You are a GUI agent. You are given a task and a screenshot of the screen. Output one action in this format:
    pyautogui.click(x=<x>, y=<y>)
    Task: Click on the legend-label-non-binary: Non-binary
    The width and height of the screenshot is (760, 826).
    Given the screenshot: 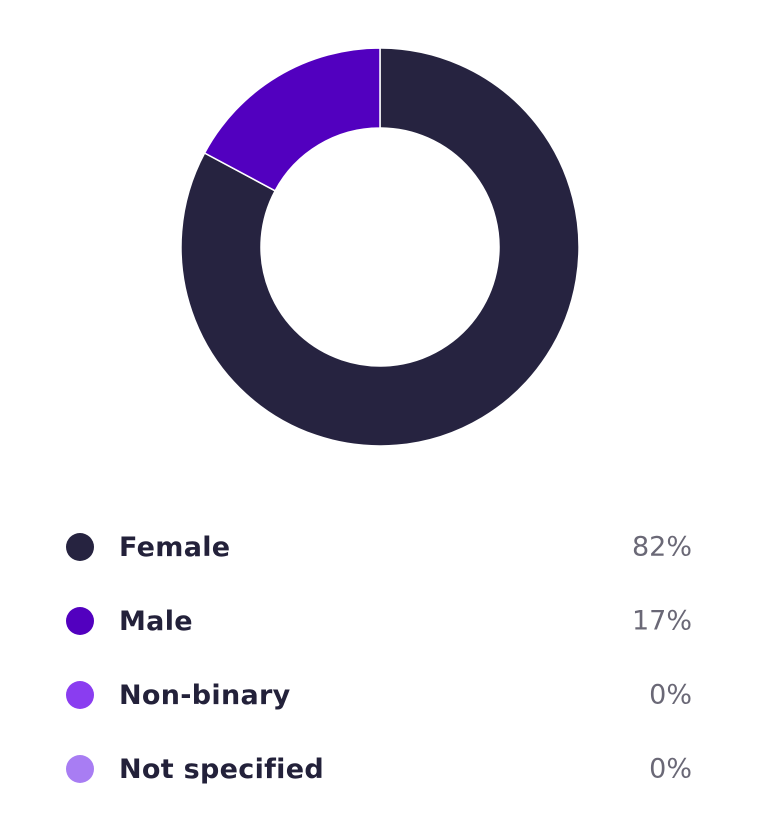 What is the action you would take?
    pyautogui.click(x=205, y=695)
    